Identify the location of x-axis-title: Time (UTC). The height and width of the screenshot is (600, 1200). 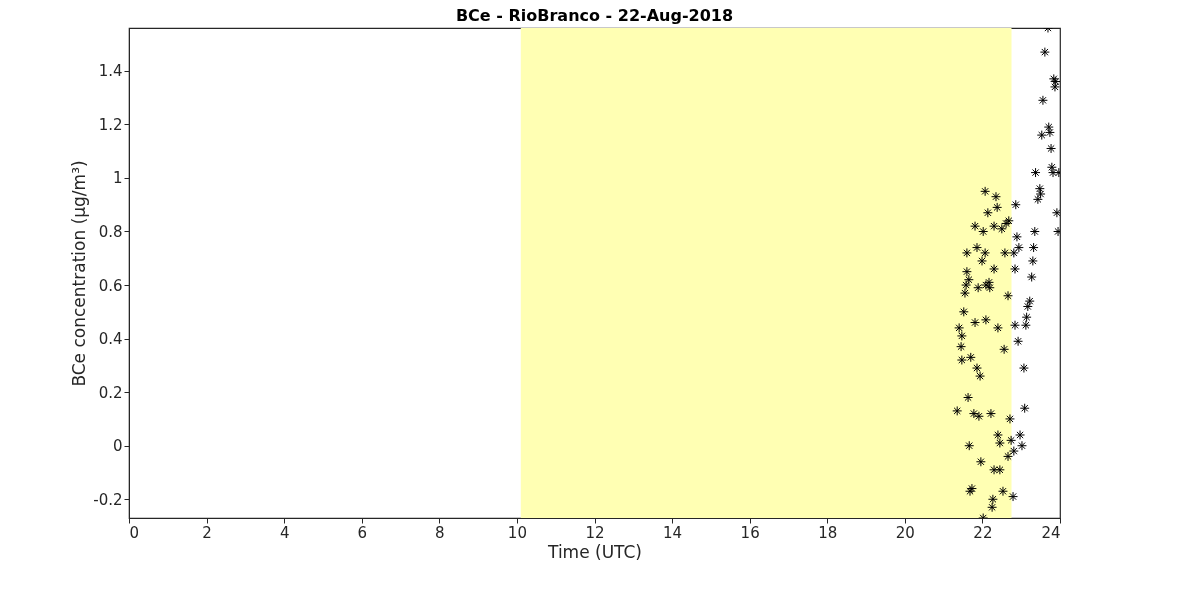
(594, 551).